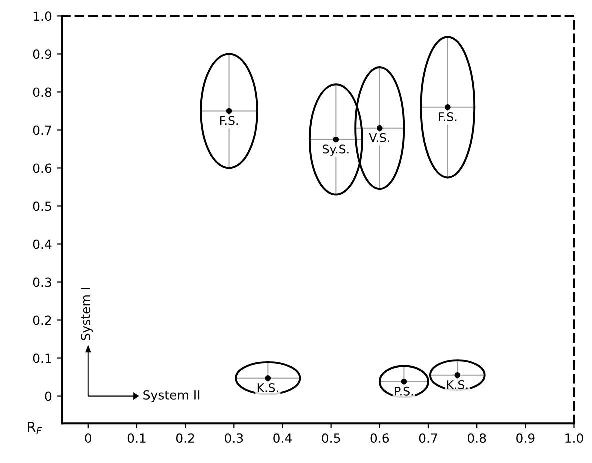  I want to click on annotation: System I, so click(87, 314).